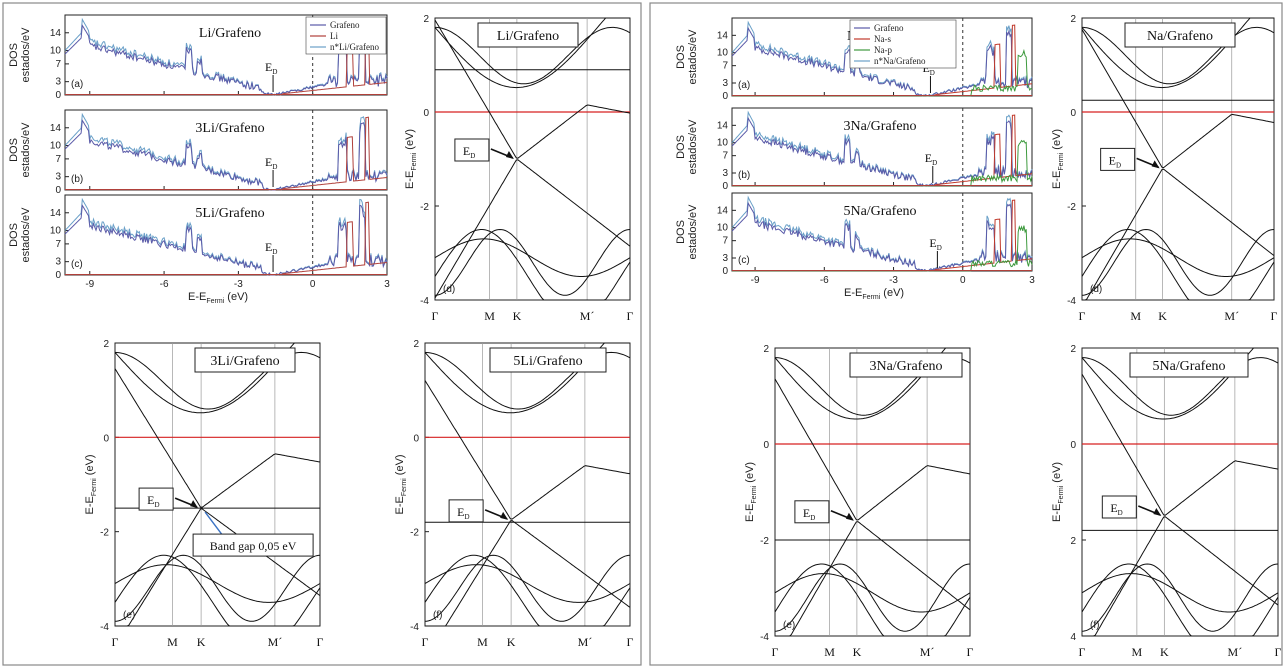 The height and width of the screenshot is (669, 1285). Describe the element at coordinates (854, 234) in the screenshot. I see `dos-subplot-2: 0 3 7 10 14 DOS estados/eV (c) 5Na/Grafeno ED` at that location.